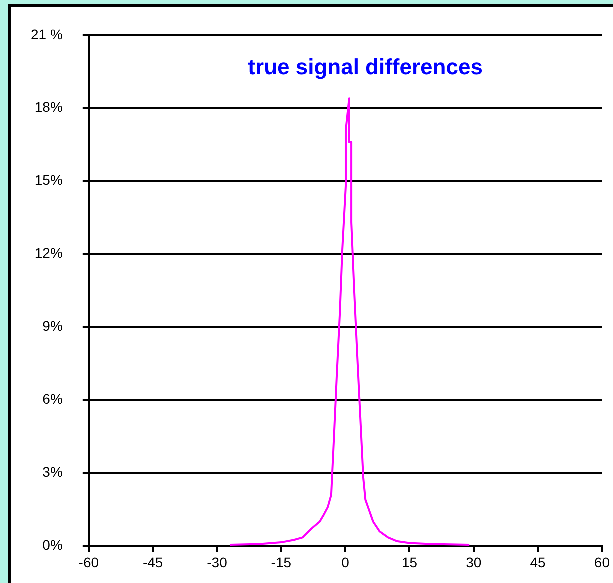 Image resolution: width=613 pixels, height=583 pixels. Describe the element at coordinates (365, 67) in the screenshot. I see `text: true signal differences` at that location.